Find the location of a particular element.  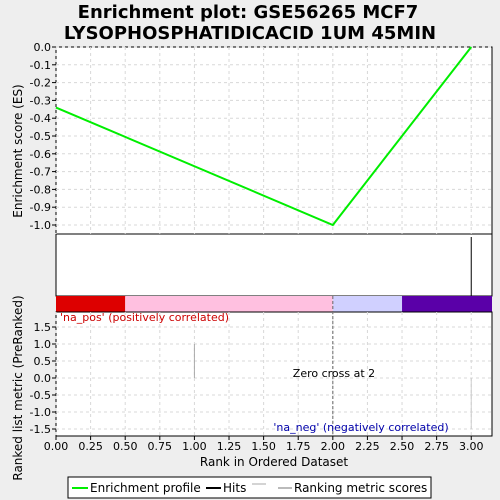

es-tick-label-5: -0.5 is located at coordinates (40, 136).